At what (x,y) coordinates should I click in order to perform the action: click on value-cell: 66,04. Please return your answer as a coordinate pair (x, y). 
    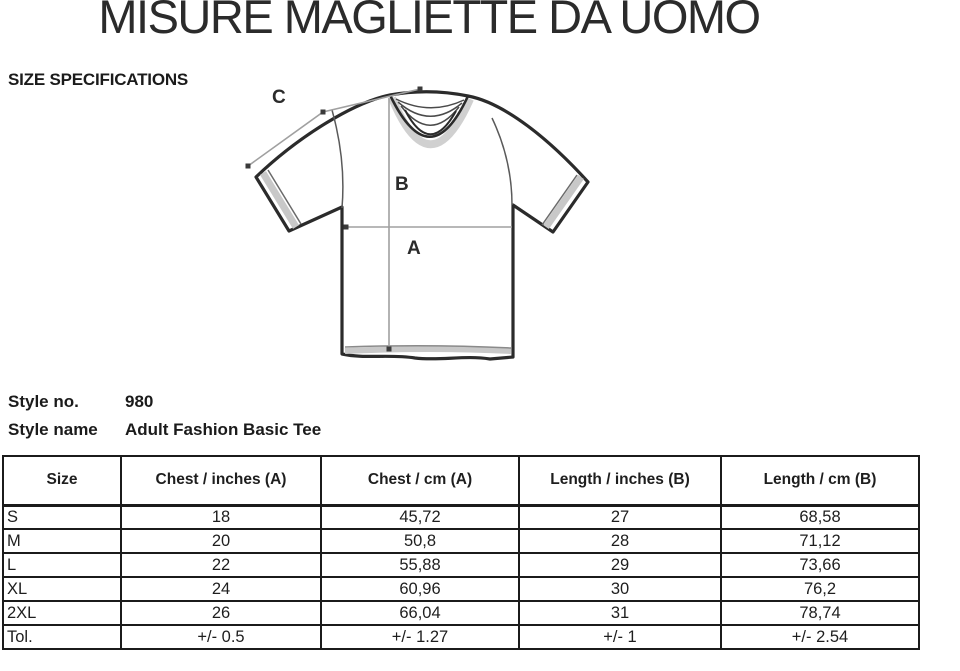
    Looking at the image, I should click on (420, 613).